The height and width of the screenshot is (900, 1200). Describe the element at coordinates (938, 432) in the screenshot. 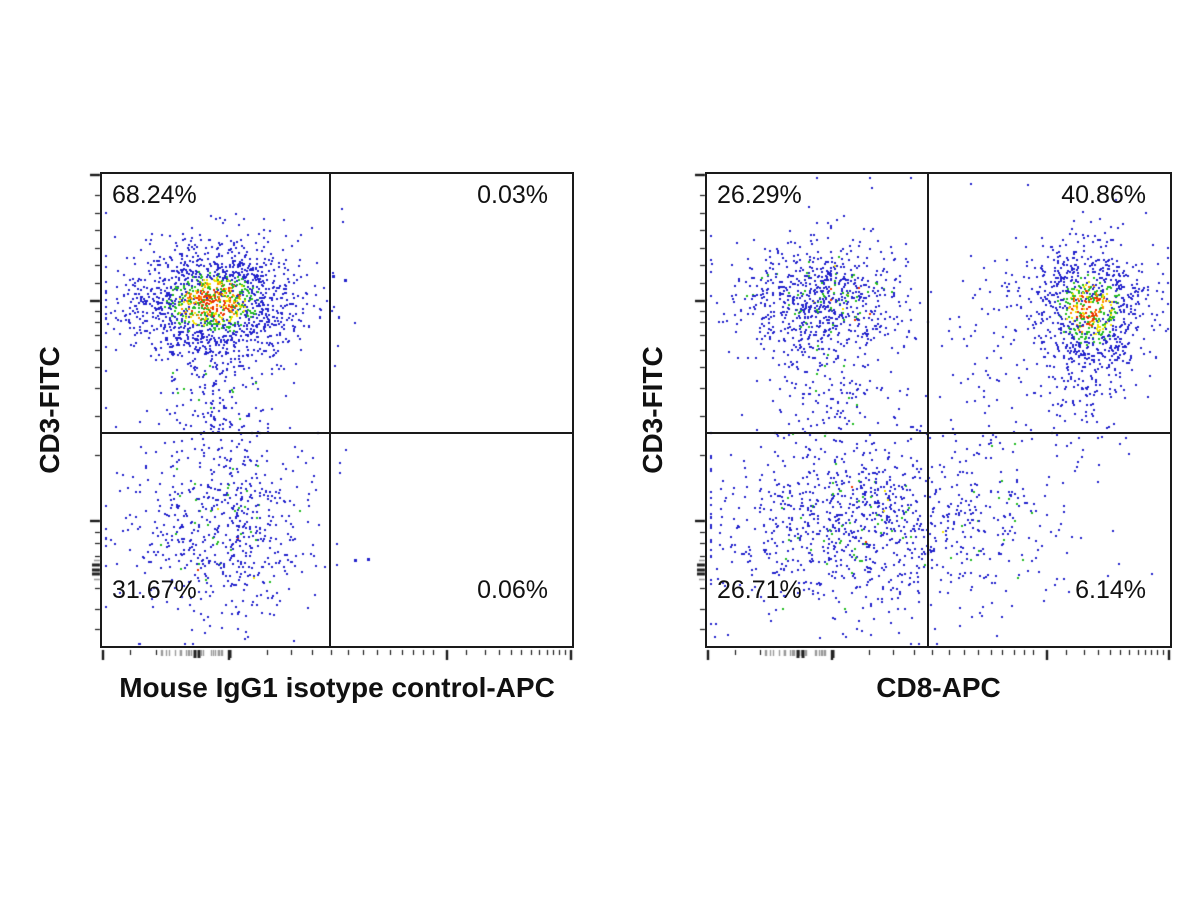

I see `right-quadrant-horizontal-line` at that location.